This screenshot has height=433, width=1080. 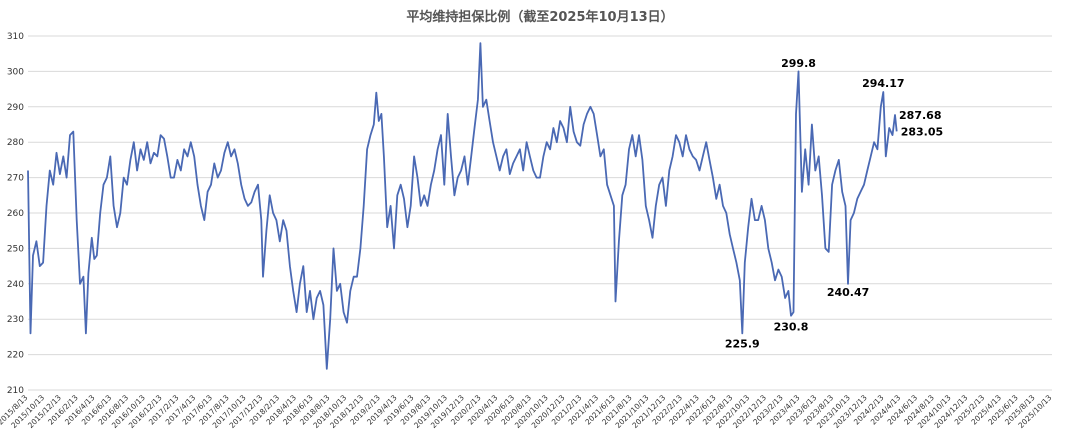 What do you see at coordinates (791, 326) in the screenshot?
I see `data-label: 230.8` at bounding box center [791, 326].